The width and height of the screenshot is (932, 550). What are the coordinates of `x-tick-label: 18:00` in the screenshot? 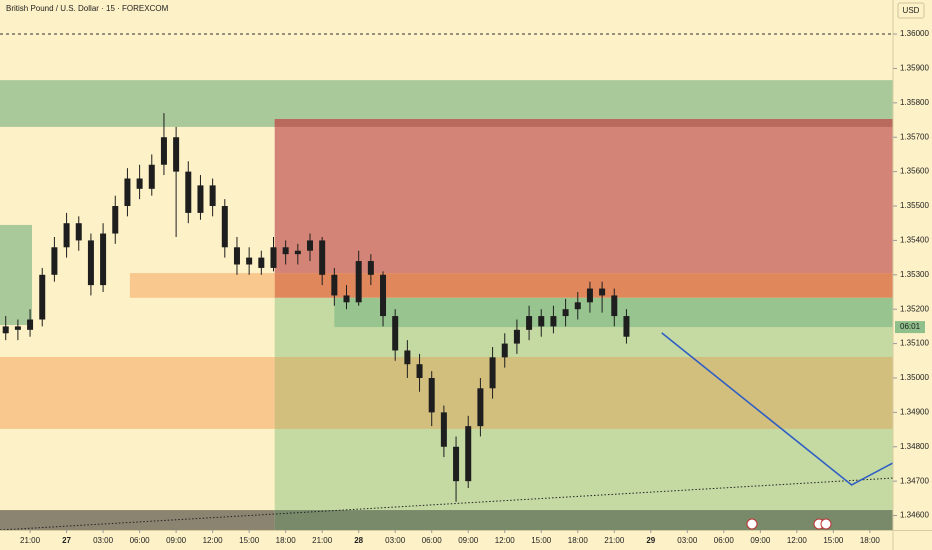 It's located at (578, 540).